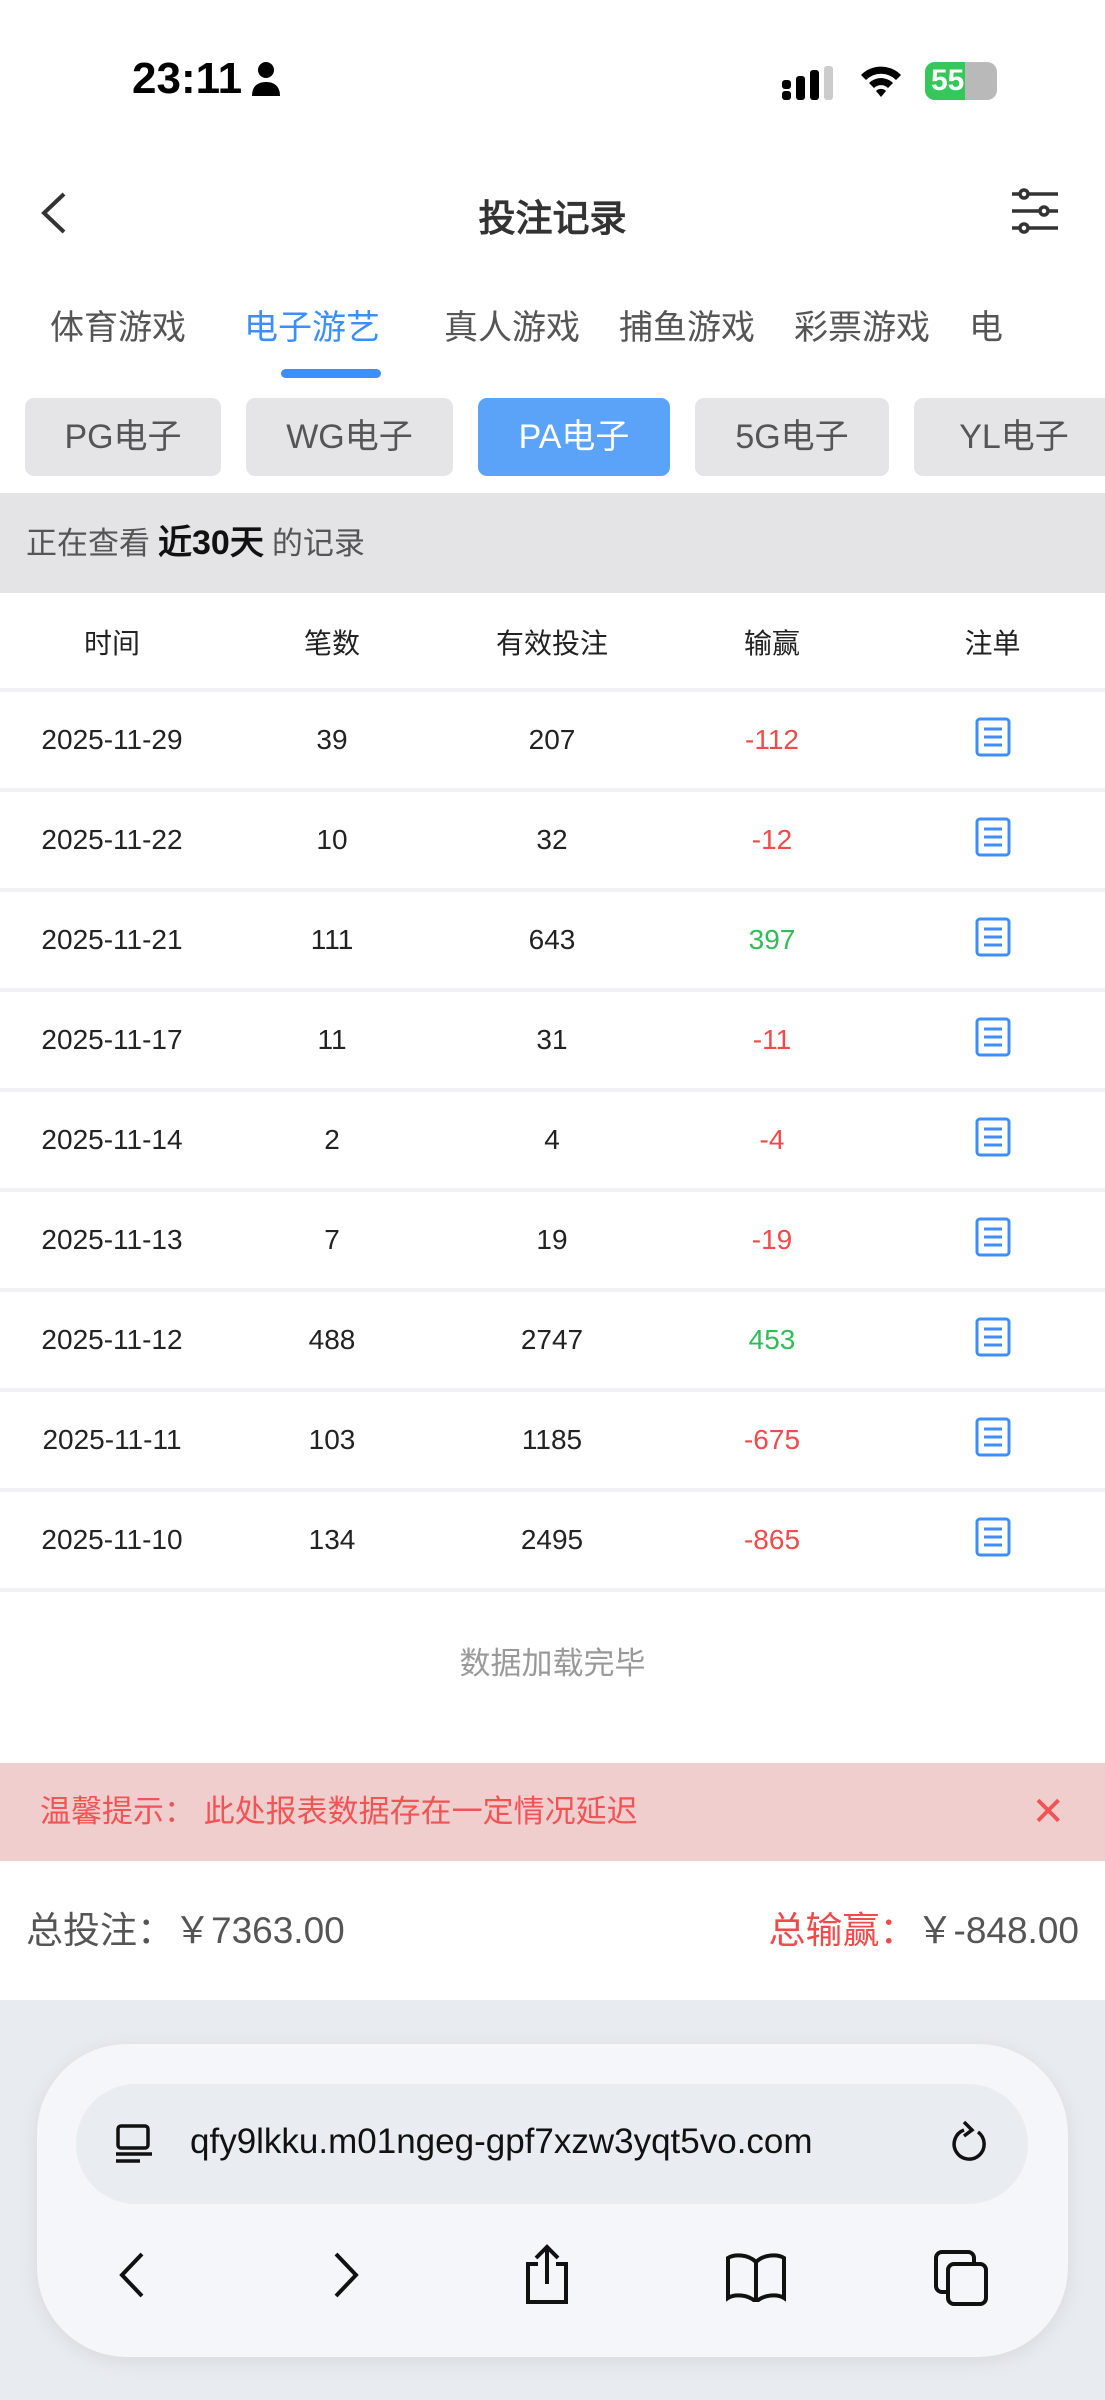  I want to click on row-date: 2025-11-21, so click(112, 939).